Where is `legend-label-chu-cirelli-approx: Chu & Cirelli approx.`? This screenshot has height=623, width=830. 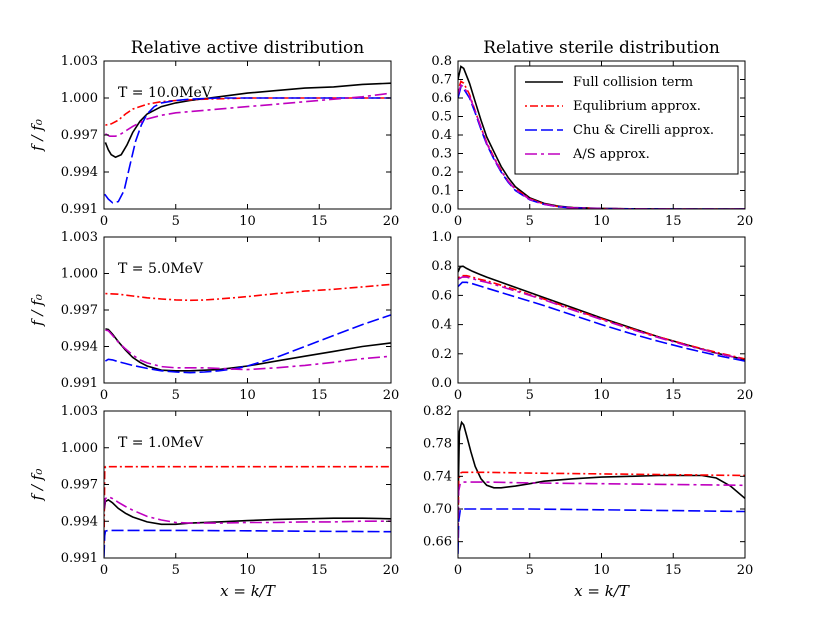 legend-label-chu-cirelli-approx: Chu & Cirelli approx. is located at coordinates (643, 130).